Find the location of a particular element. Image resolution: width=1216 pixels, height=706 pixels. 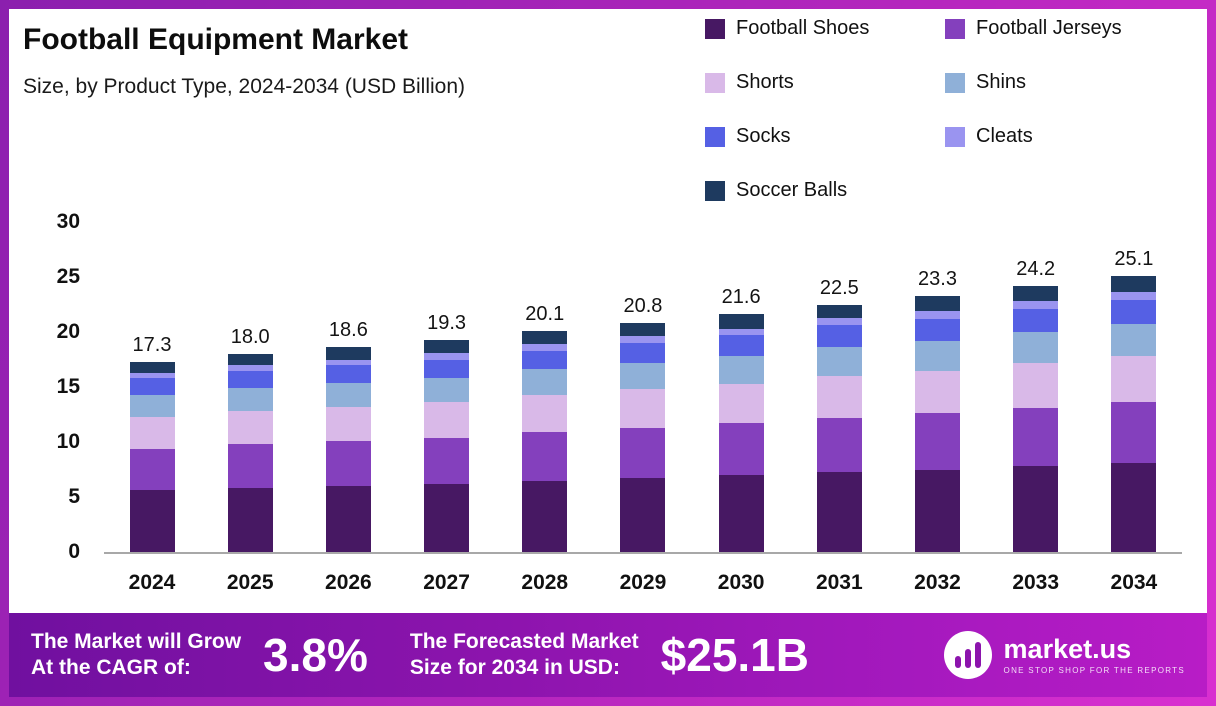

y-tick-label: 25 is located at coordinates (68, 276).